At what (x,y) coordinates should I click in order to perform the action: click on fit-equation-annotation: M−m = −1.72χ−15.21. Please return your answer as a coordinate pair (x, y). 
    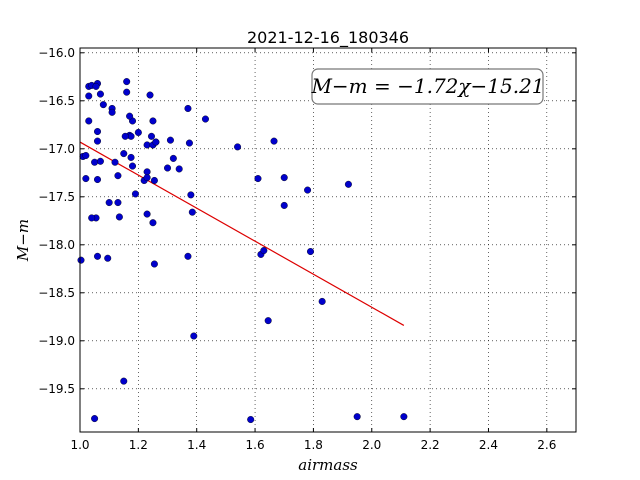
    Looking at the image, I should click on (427, 86).